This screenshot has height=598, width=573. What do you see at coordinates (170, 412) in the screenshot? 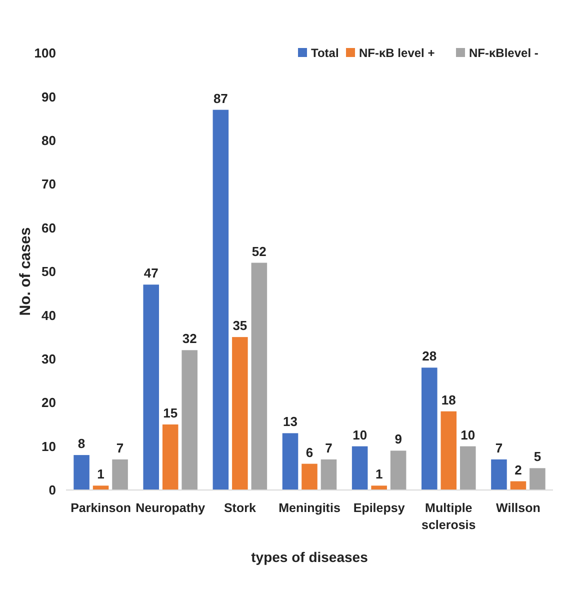
I see `data-label: 15` at bounding box center [170, 412].